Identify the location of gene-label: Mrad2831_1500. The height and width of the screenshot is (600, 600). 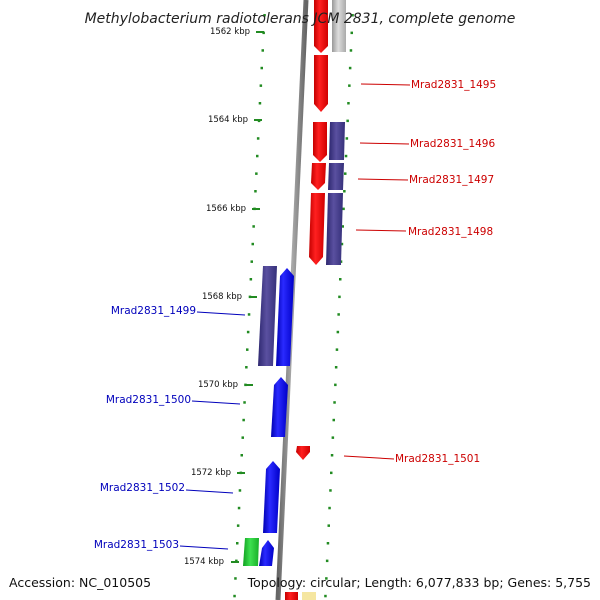
(148, 400).